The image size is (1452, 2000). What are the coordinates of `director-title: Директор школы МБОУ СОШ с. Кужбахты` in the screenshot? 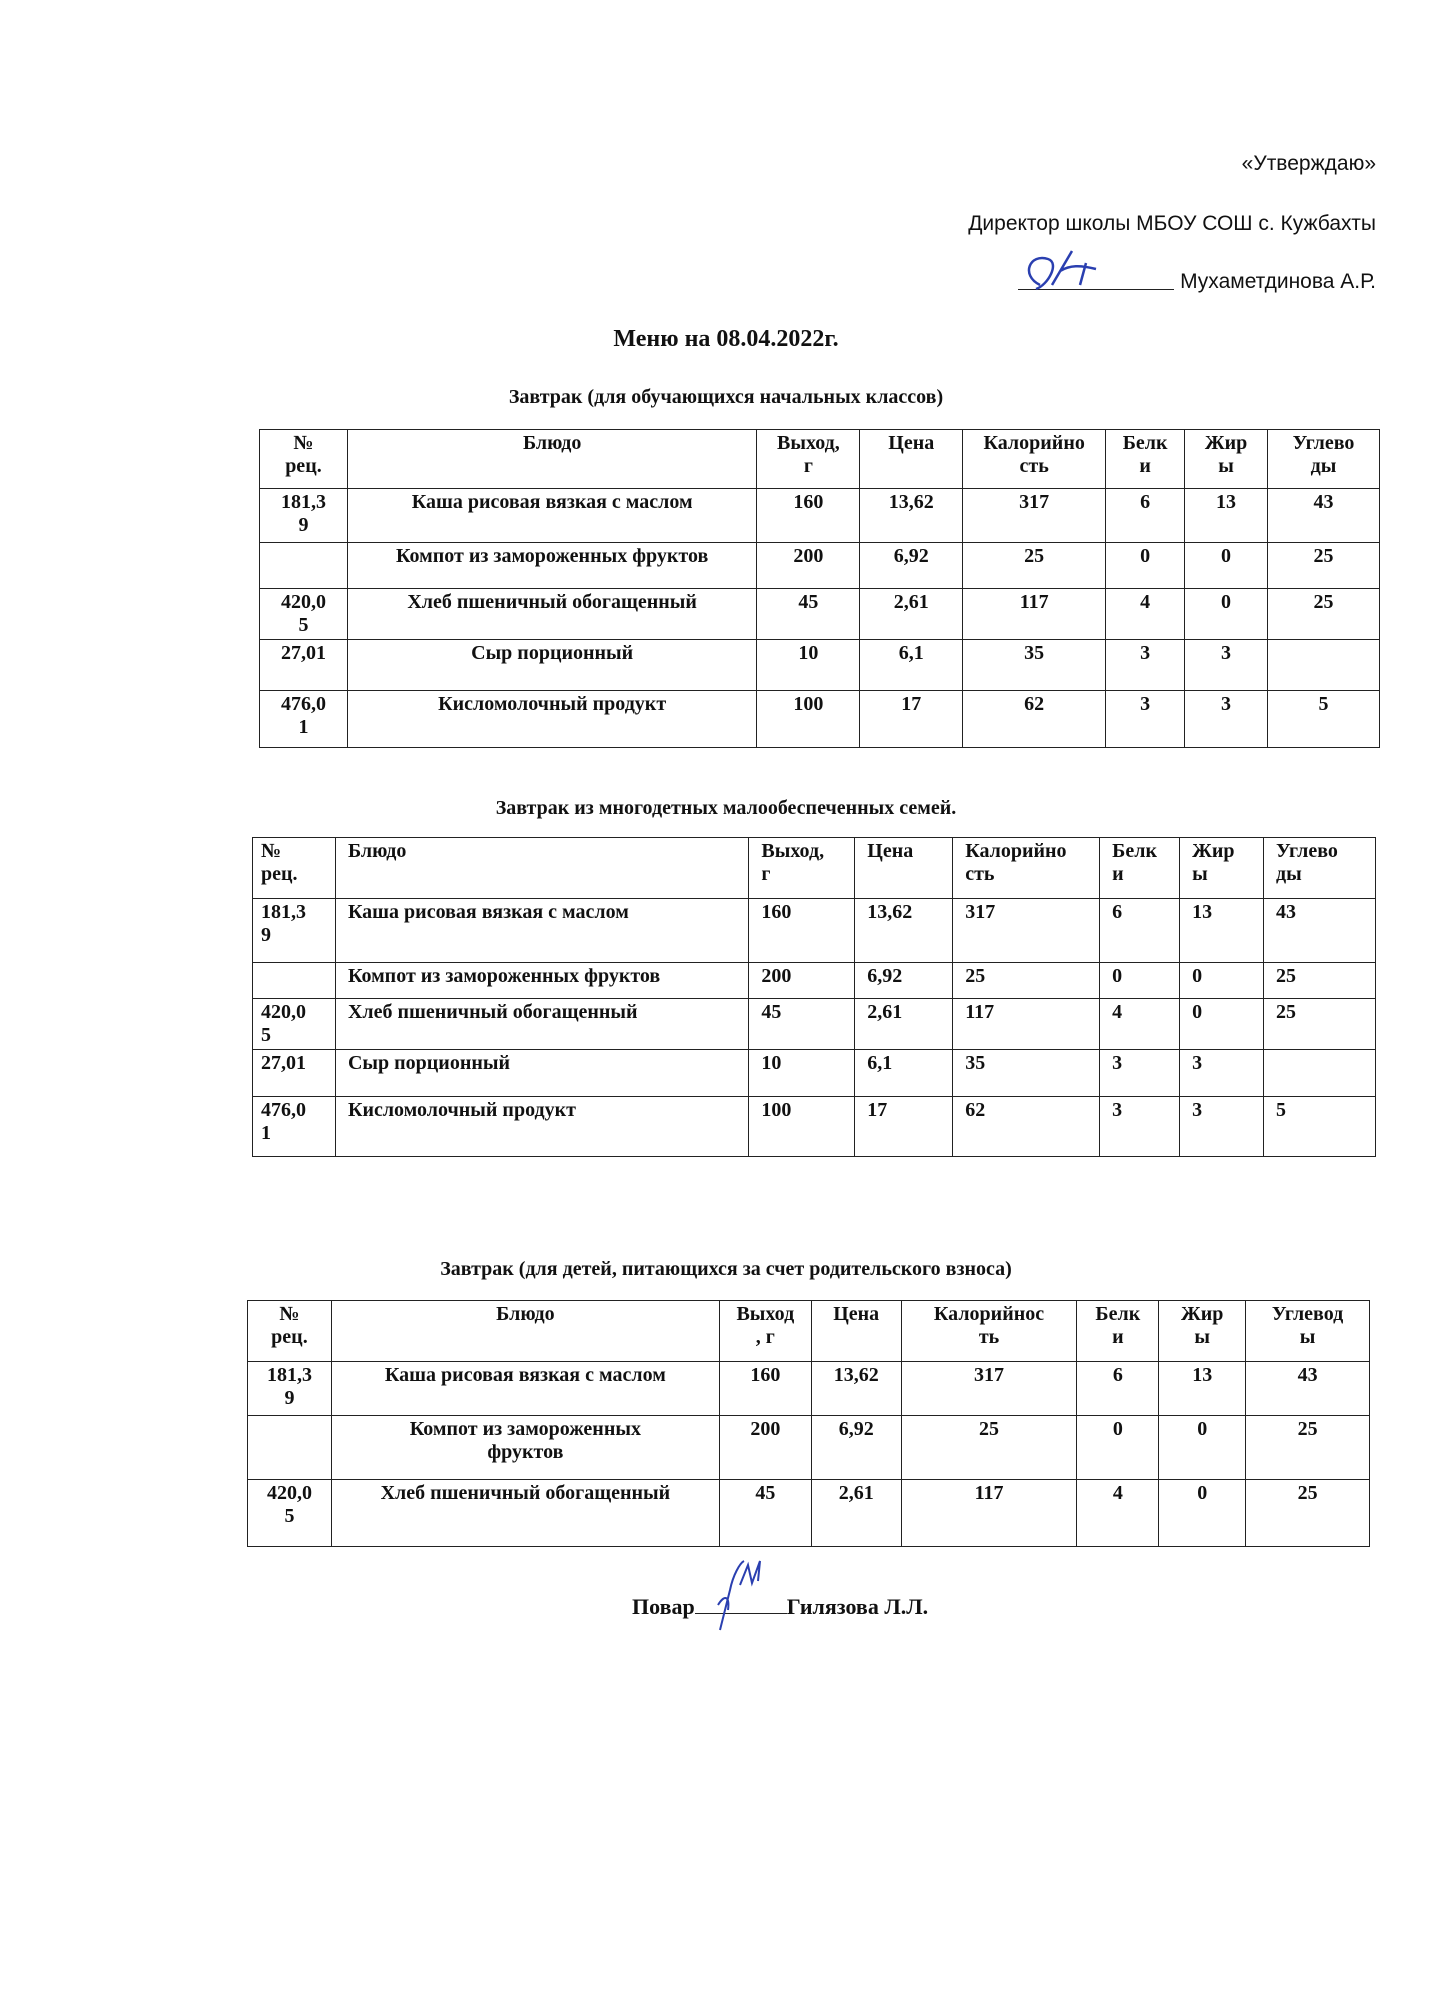 It's located at (1172, 223).